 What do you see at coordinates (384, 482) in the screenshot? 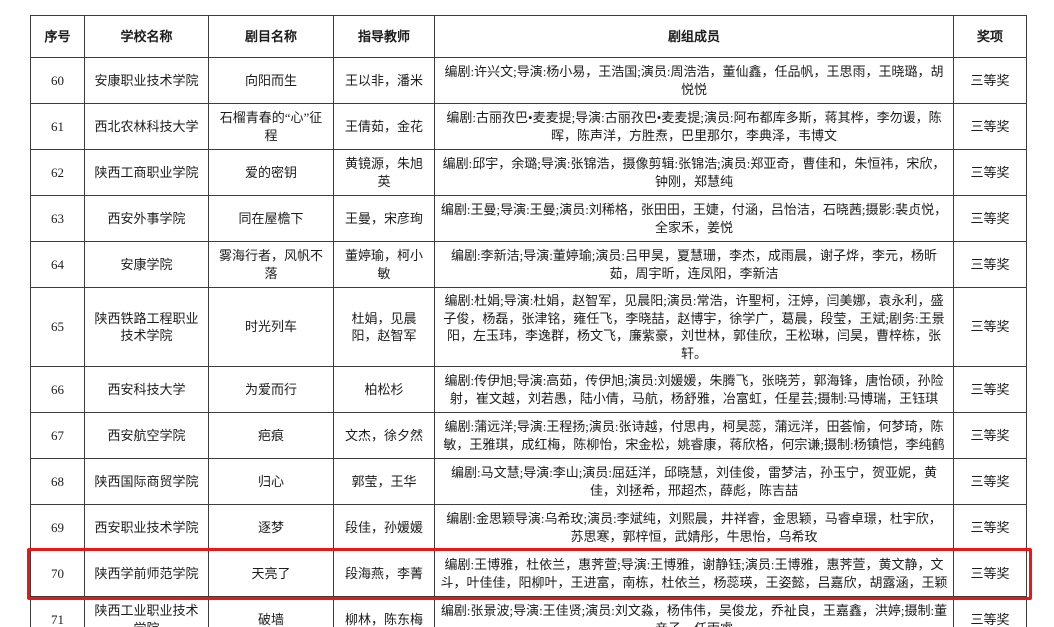
I see `cell-instructors: 郭莹，王华` at bounding box center [384, 482].